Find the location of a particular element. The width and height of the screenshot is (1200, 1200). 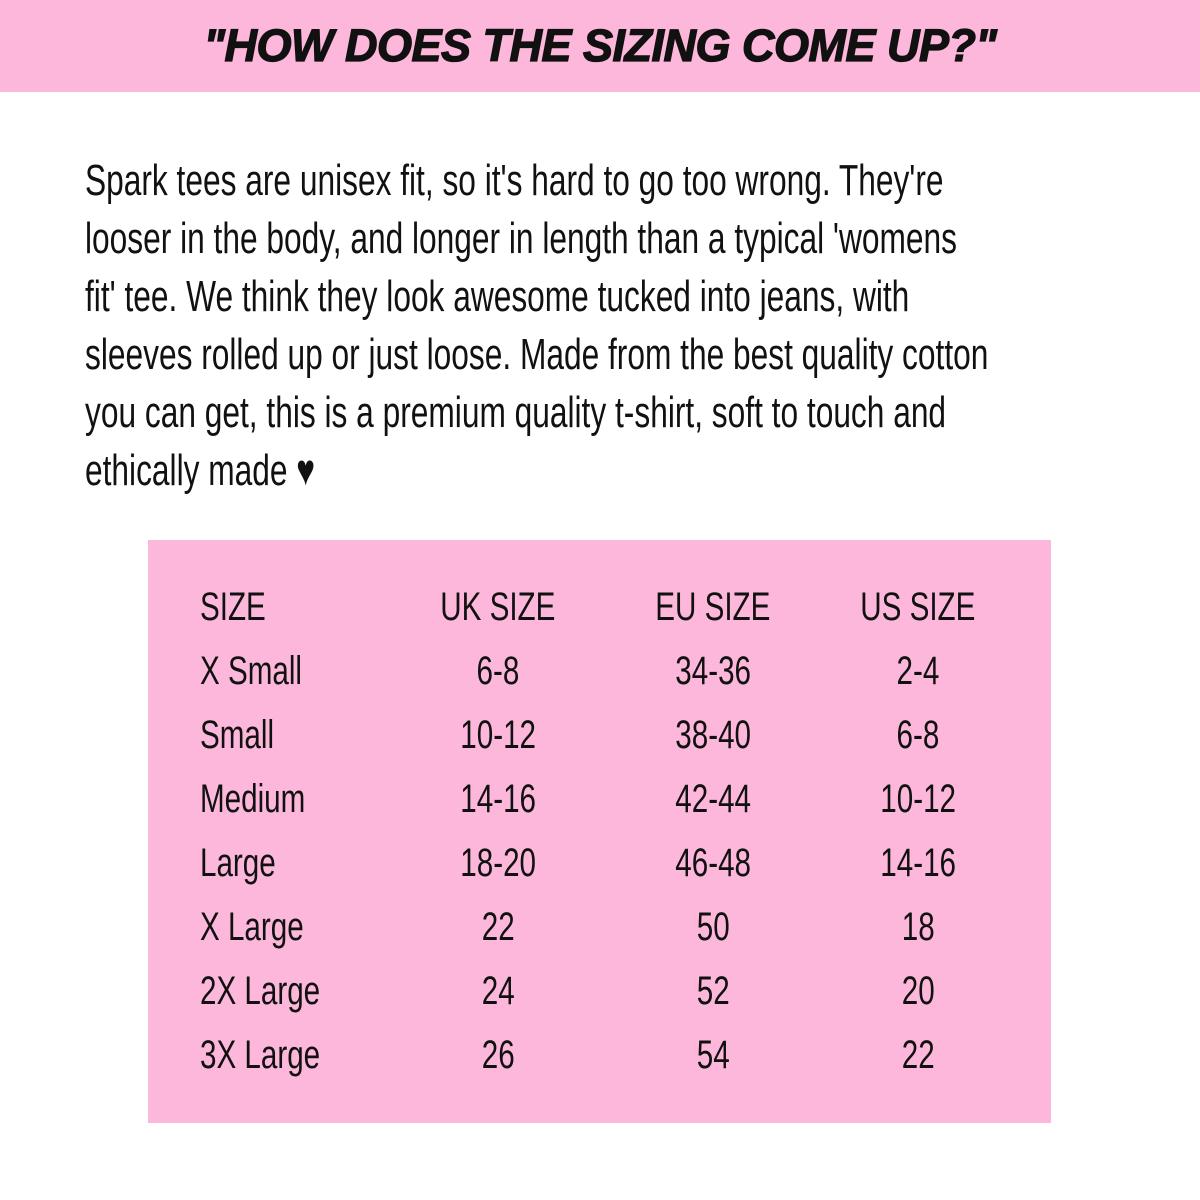

eu-size-cell: 54 is located at coordinates (713, 1054).